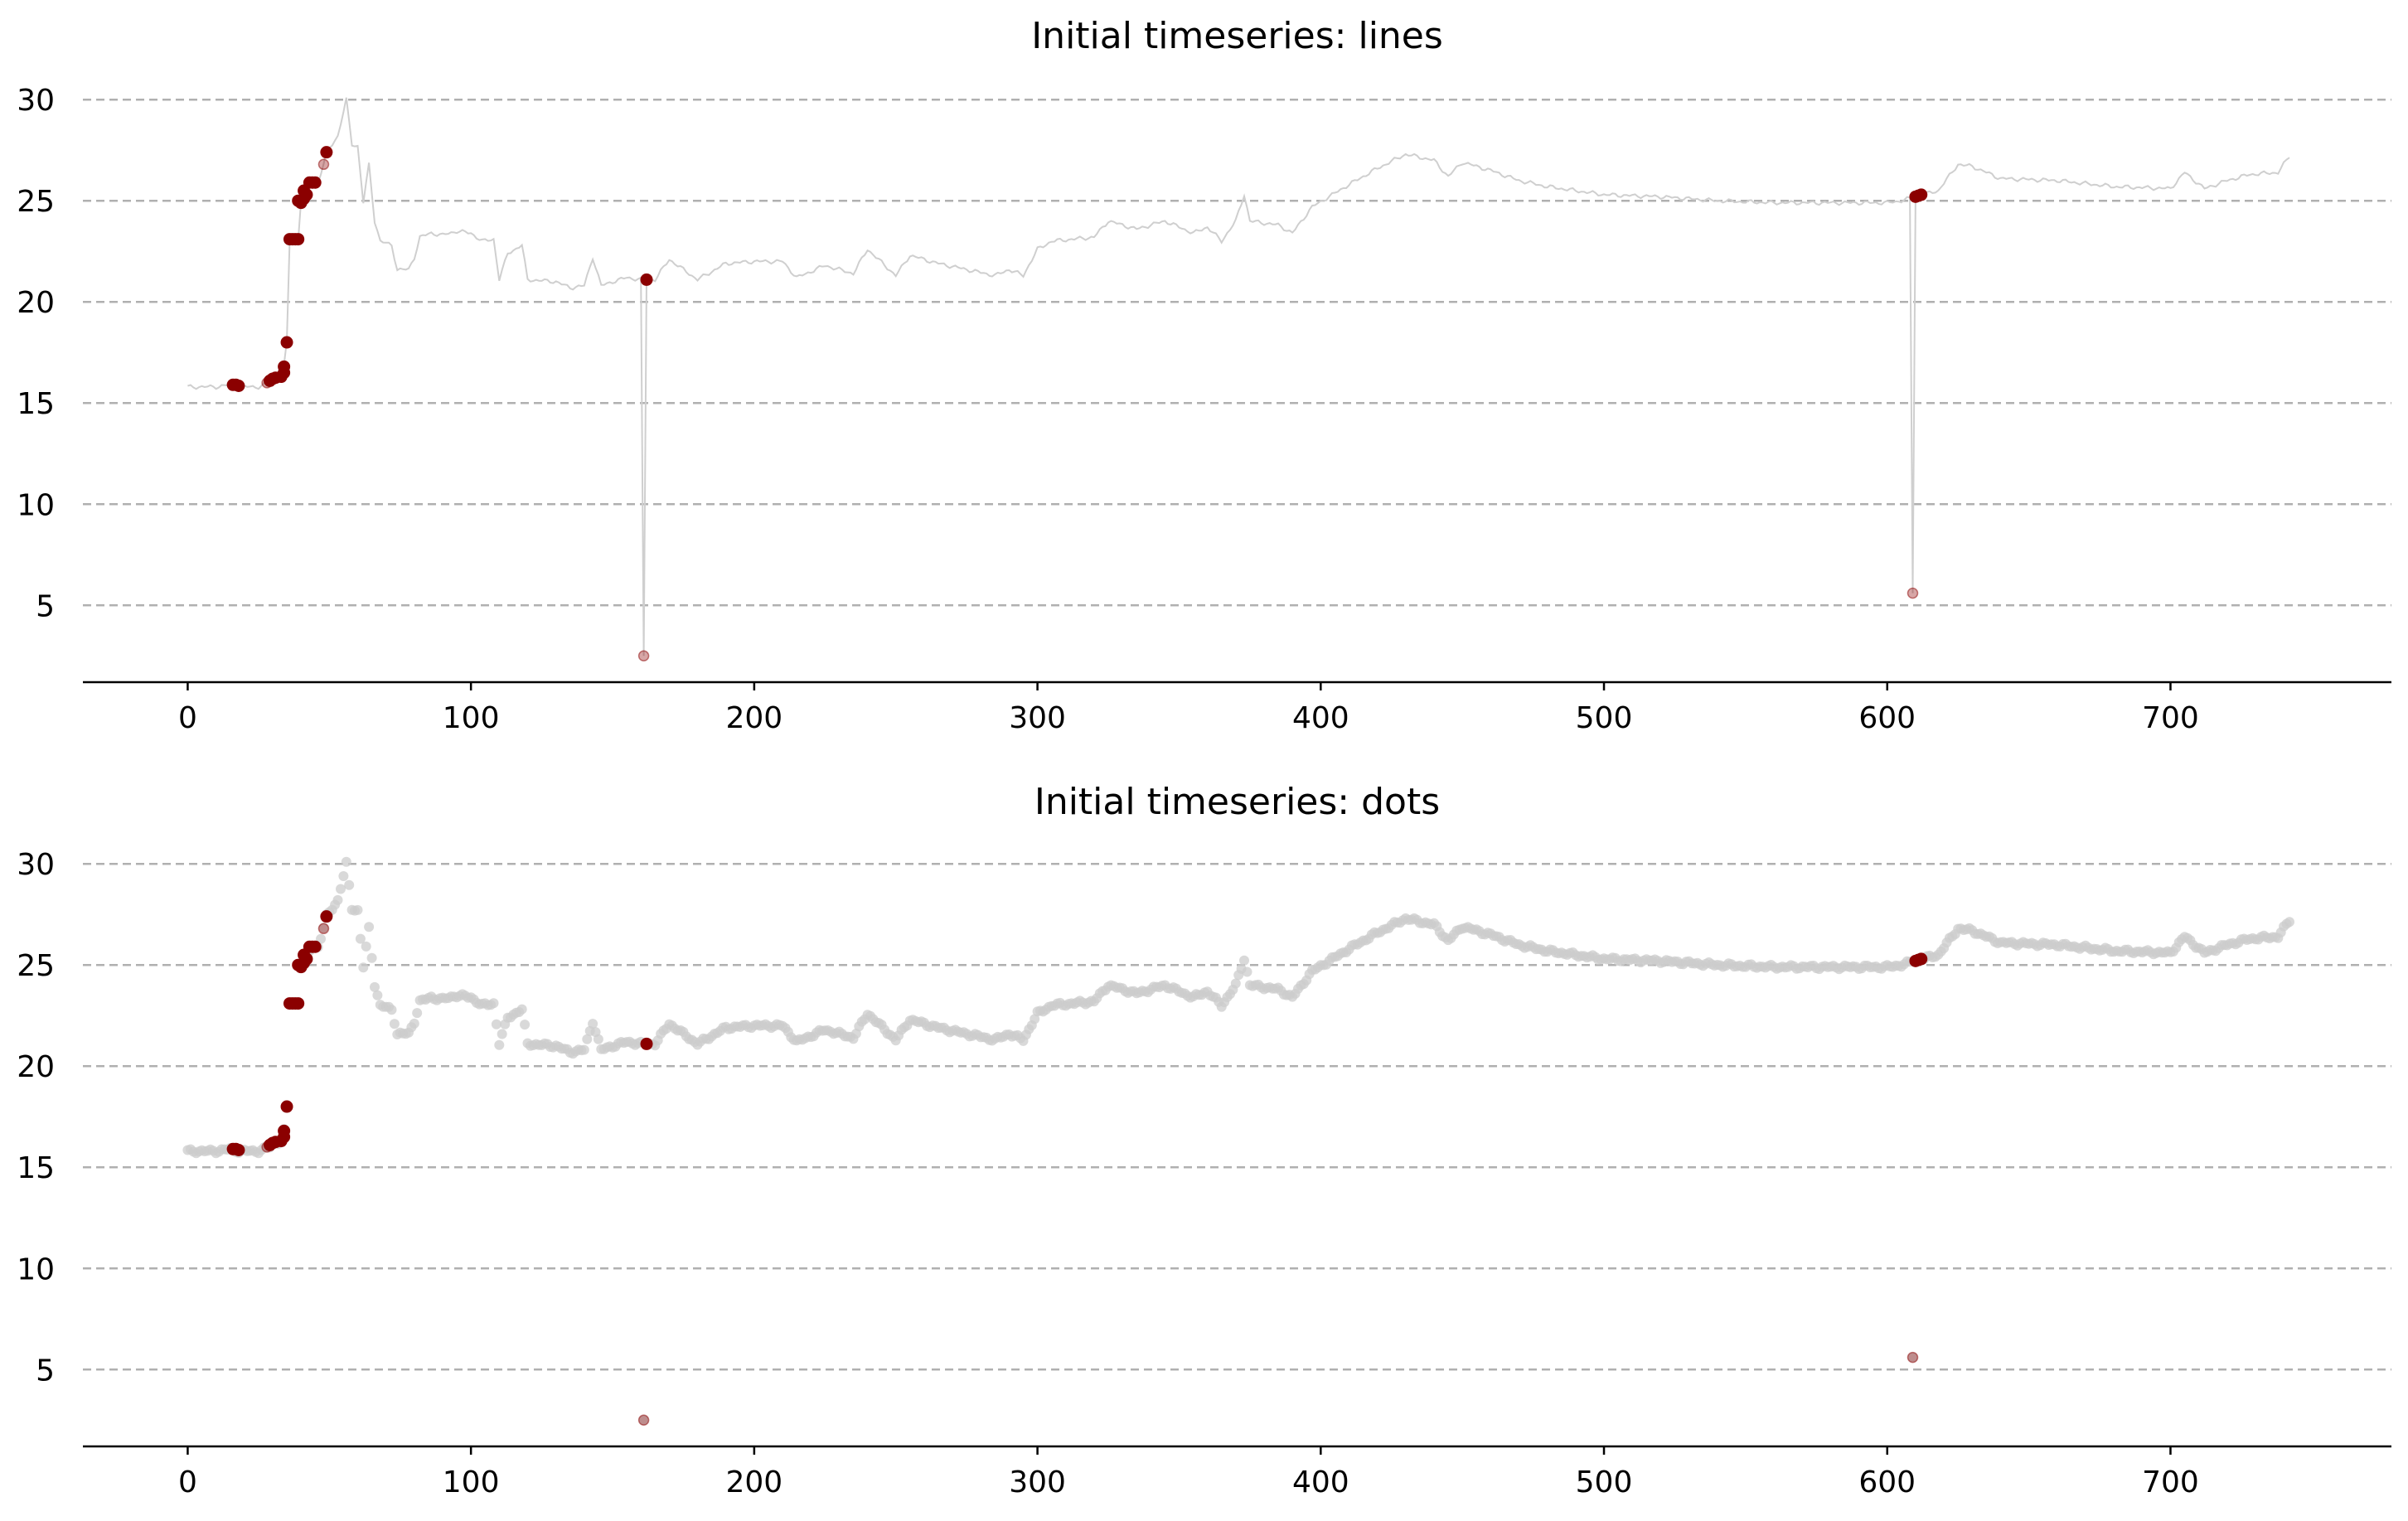 This screenshot has height=1521, width=2408. What do you see at coordinates (1237, 36) in the screenshot?
I see `chart-title: Initial timeseries: lines` at bounding box center [1237, 36].